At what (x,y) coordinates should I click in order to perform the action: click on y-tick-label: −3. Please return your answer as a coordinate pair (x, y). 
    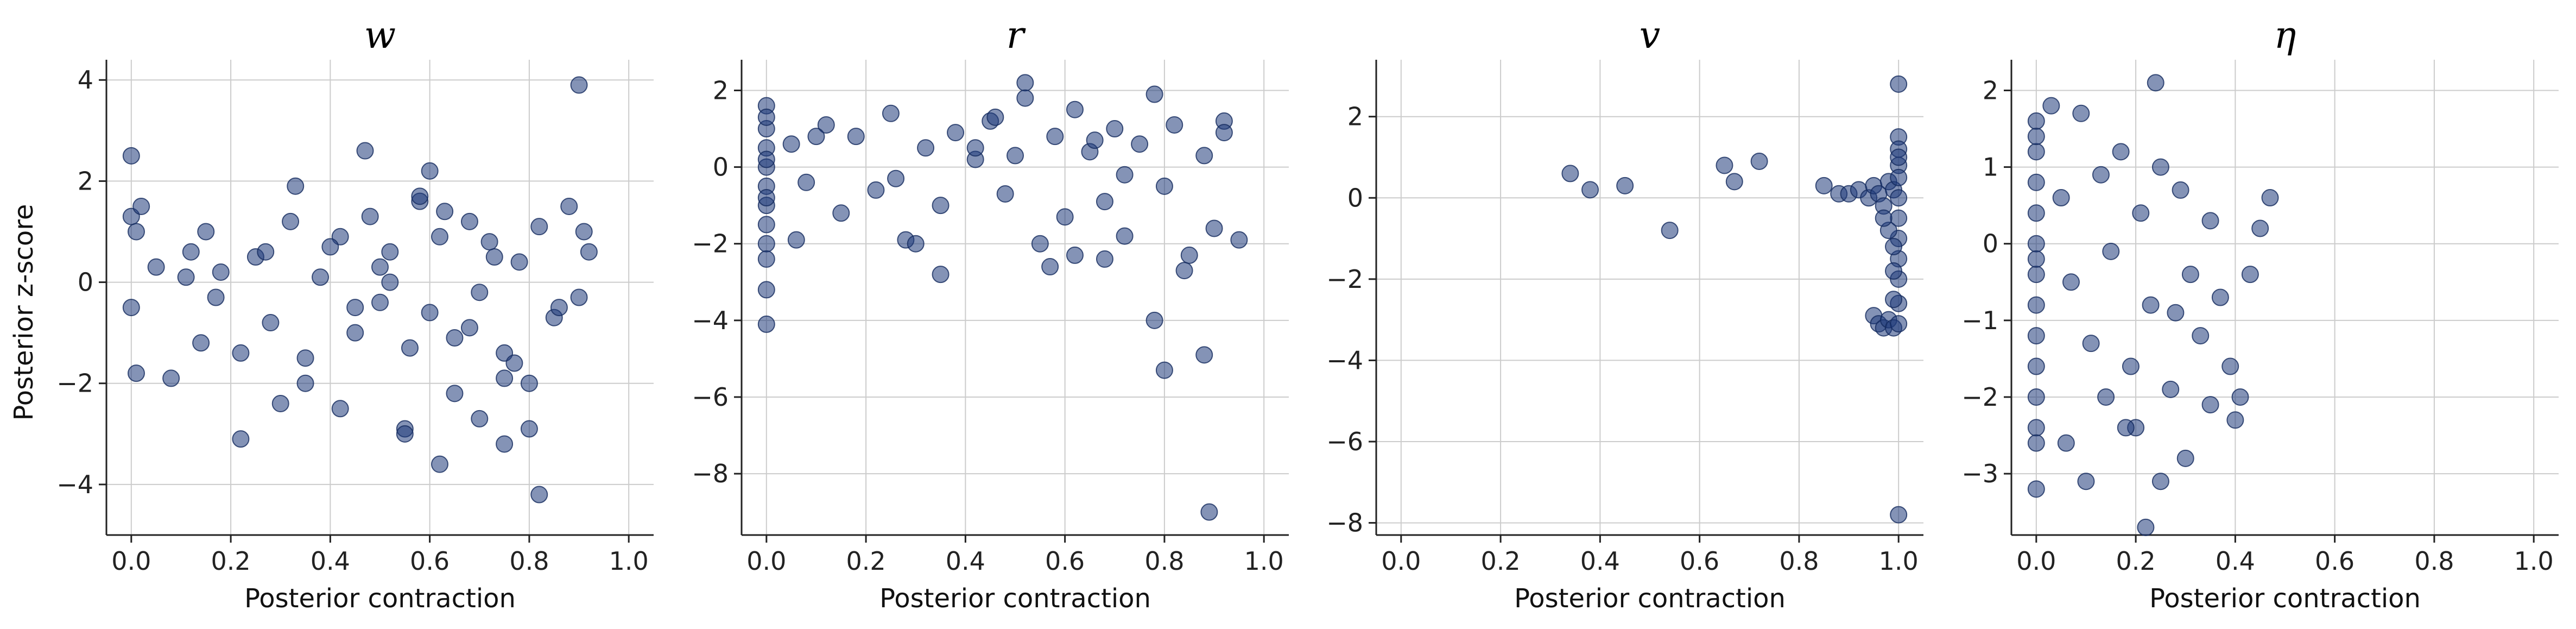
    Looking at the image, I should click on (1979, 474).